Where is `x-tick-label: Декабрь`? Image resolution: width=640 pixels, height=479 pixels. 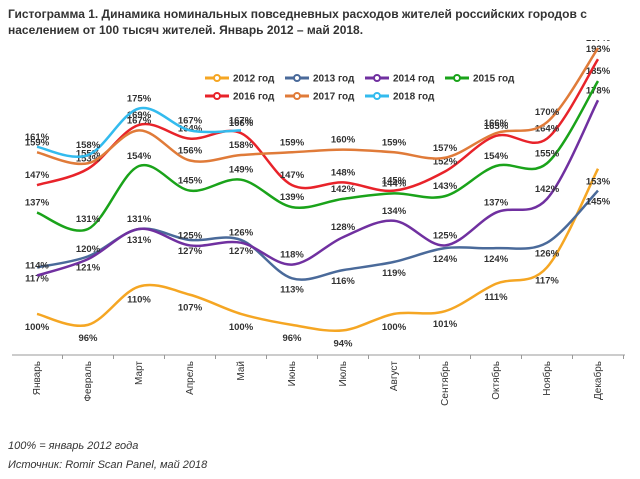
x-tick-label: Декабрь is located at coordinates (598, 380).